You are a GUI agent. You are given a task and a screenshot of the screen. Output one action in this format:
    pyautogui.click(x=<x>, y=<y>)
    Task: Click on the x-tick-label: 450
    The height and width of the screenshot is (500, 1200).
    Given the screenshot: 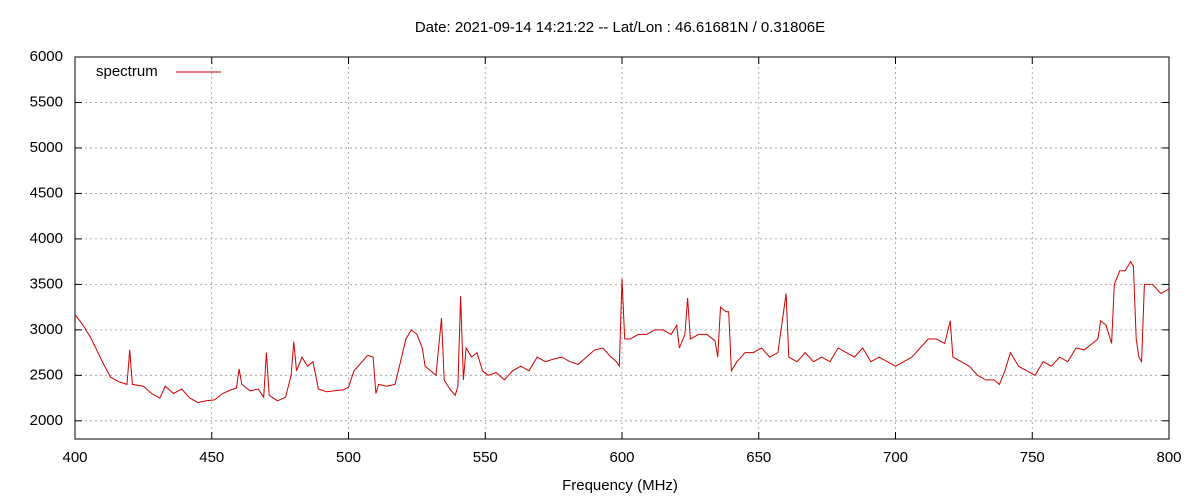 What is the action you would take?
    pyautogui.click(x=211, y=457)
    